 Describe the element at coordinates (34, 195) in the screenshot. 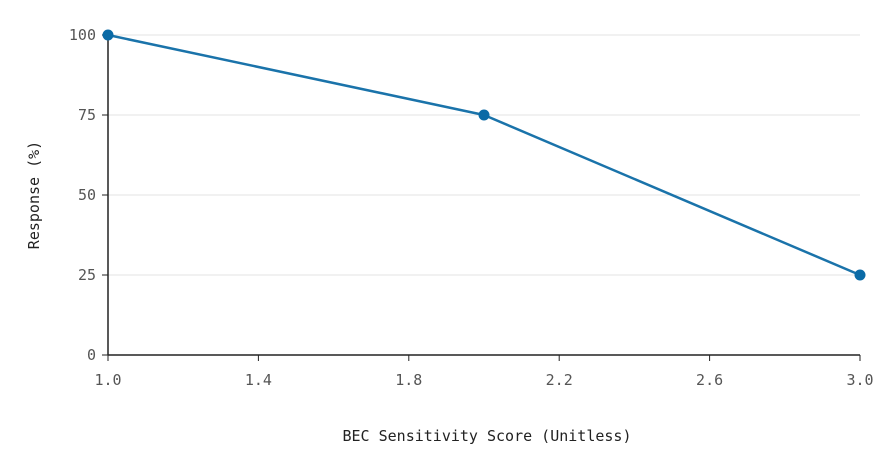

I see `y-axis-title: Response (%)` at that location.